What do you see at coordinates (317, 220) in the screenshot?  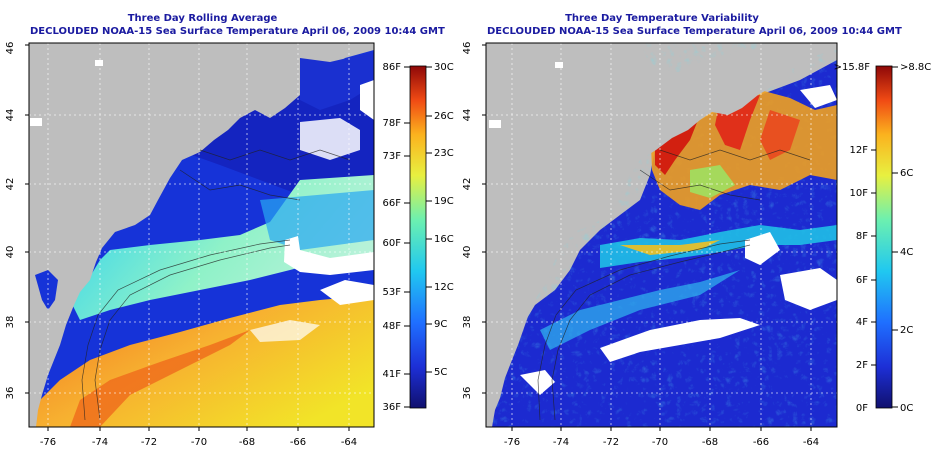 I see `left-map-slope-deep` at bounding box center [317, 220].